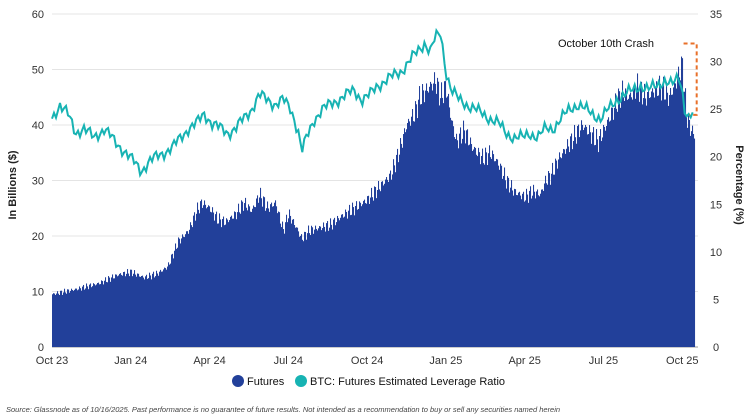  What do you see at coordinates (606, 44) in the screenshot?
I see `october-crash-label: October 10th Crash` at bounding box center [606, 44].